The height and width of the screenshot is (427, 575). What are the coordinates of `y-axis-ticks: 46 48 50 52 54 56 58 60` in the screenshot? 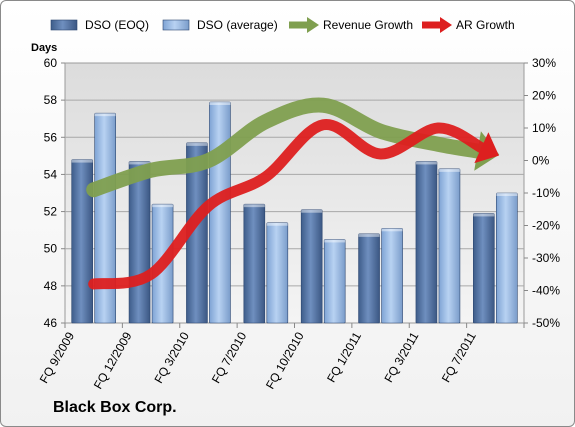 It's located at (54, 193).